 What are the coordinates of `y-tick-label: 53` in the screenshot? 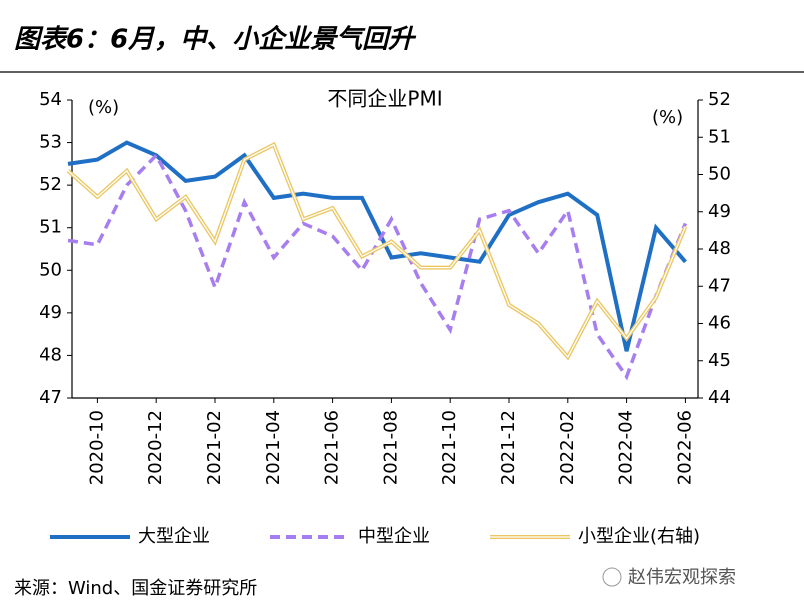 It's located at (50, 142).